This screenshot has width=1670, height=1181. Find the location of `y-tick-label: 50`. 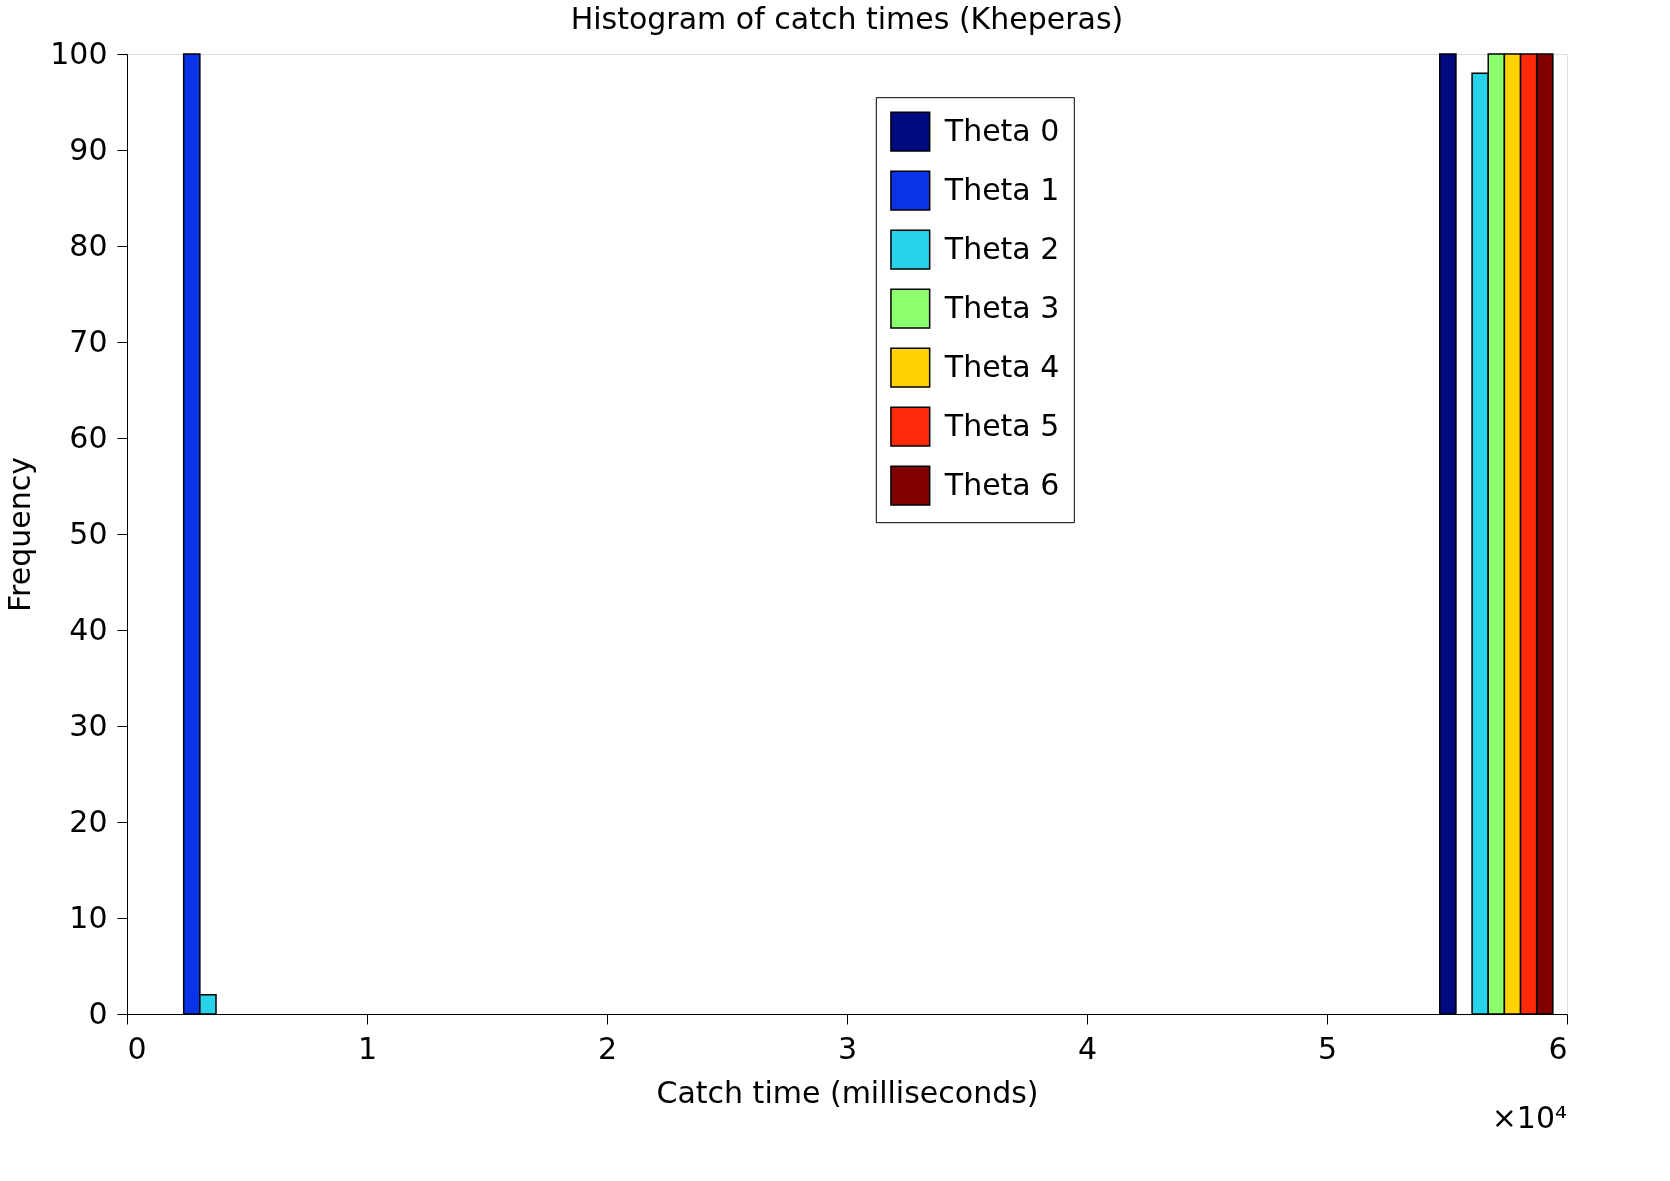

y-tick-label: 50 is located at coordinates (88, 533).